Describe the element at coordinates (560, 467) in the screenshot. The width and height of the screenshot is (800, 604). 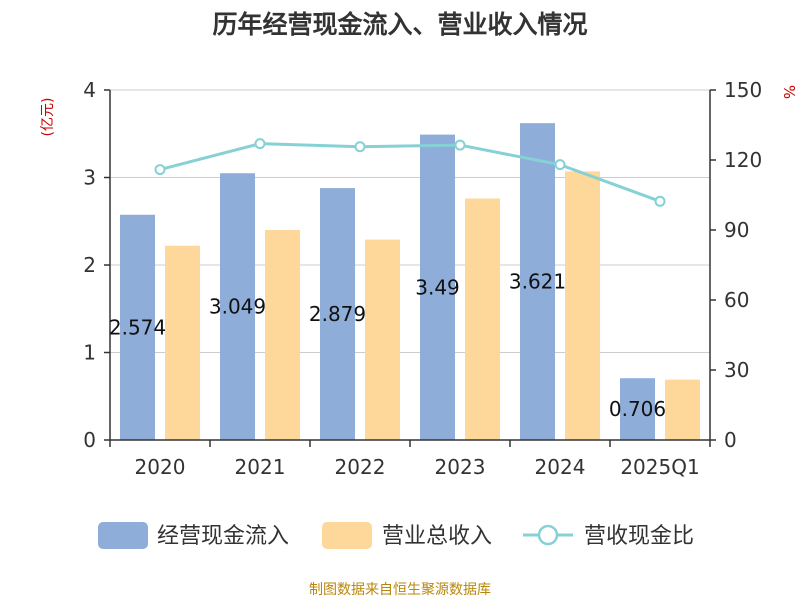
I see `x-tick-label: 2024` at that location.